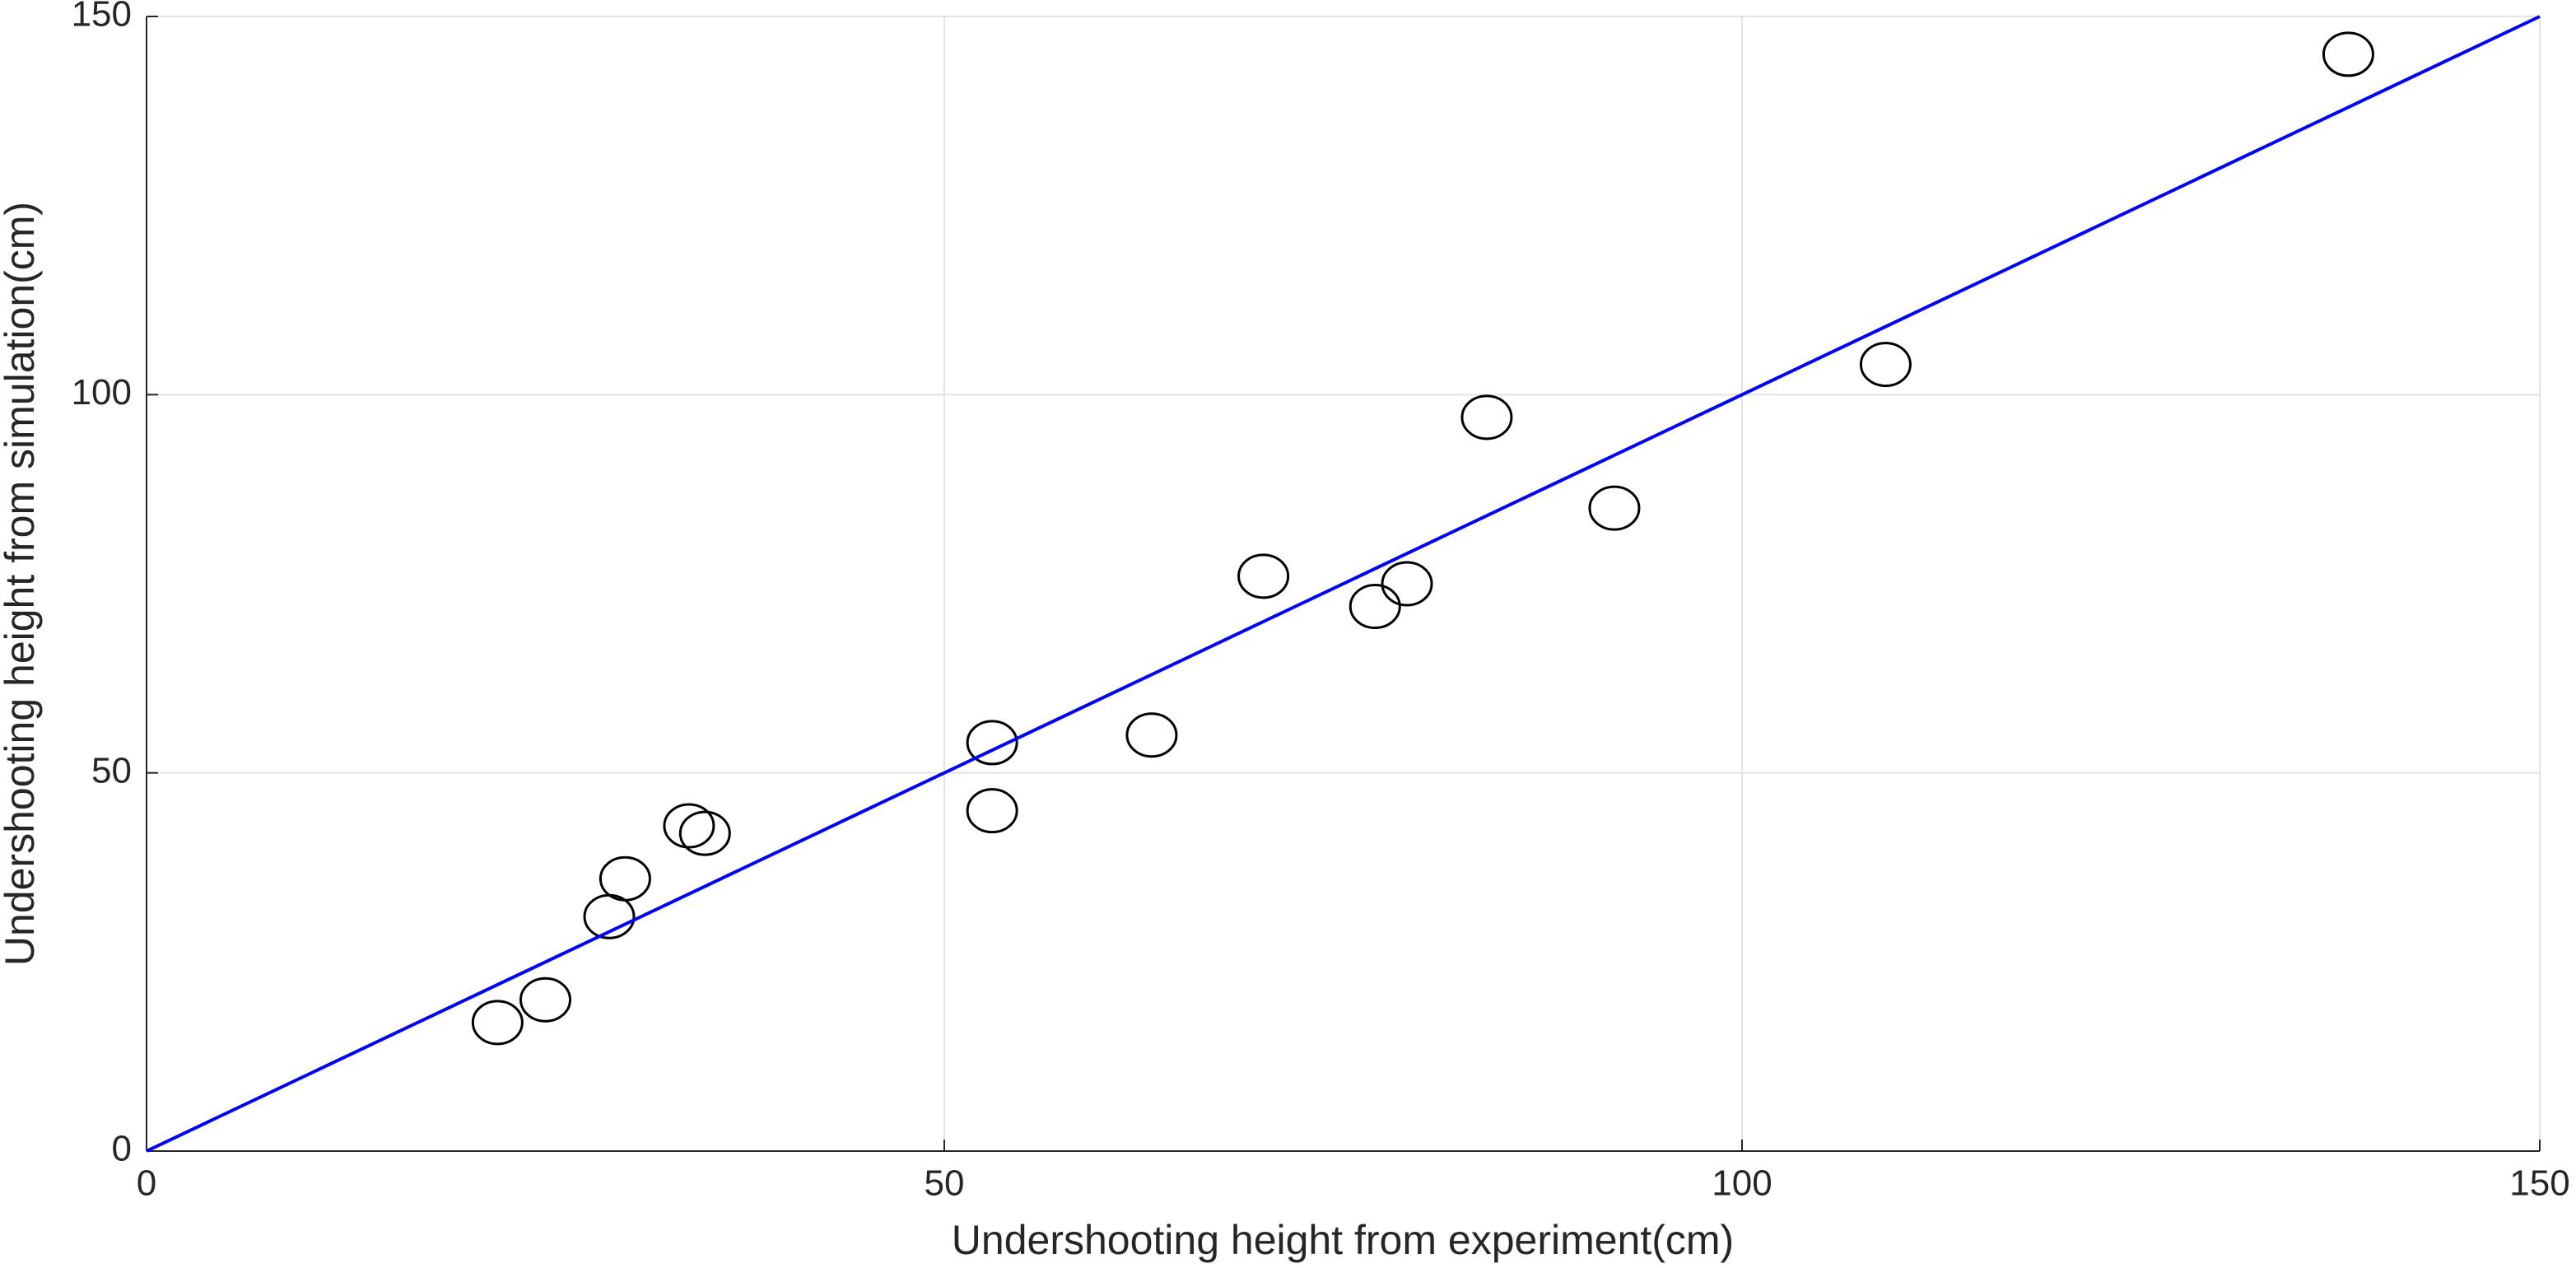  Describe the element at coordinates (146, 1183) in the screenshot. I see `x-tick-label: 0` at that location.